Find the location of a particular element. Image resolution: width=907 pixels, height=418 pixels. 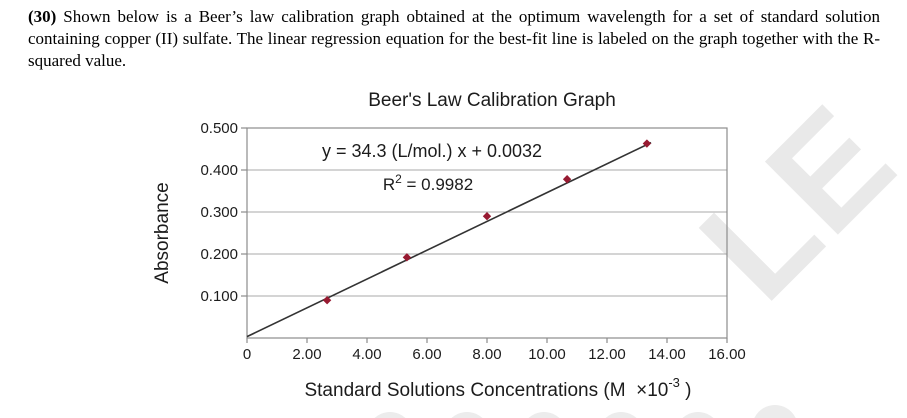

y-tick-label: 0.500 is located at coordinates (219, 128).